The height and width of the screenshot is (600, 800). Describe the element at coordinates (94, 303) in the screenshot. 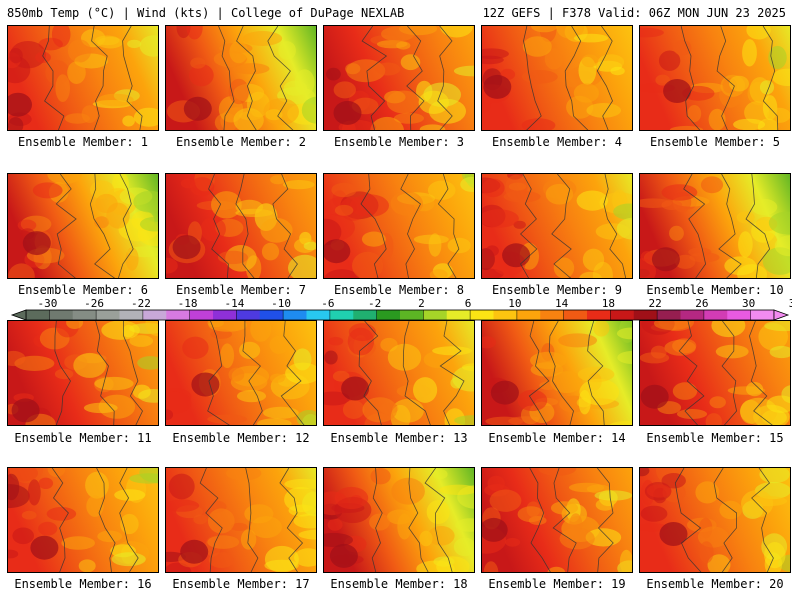

I see `colorbar-tick-label: -26` at that location.